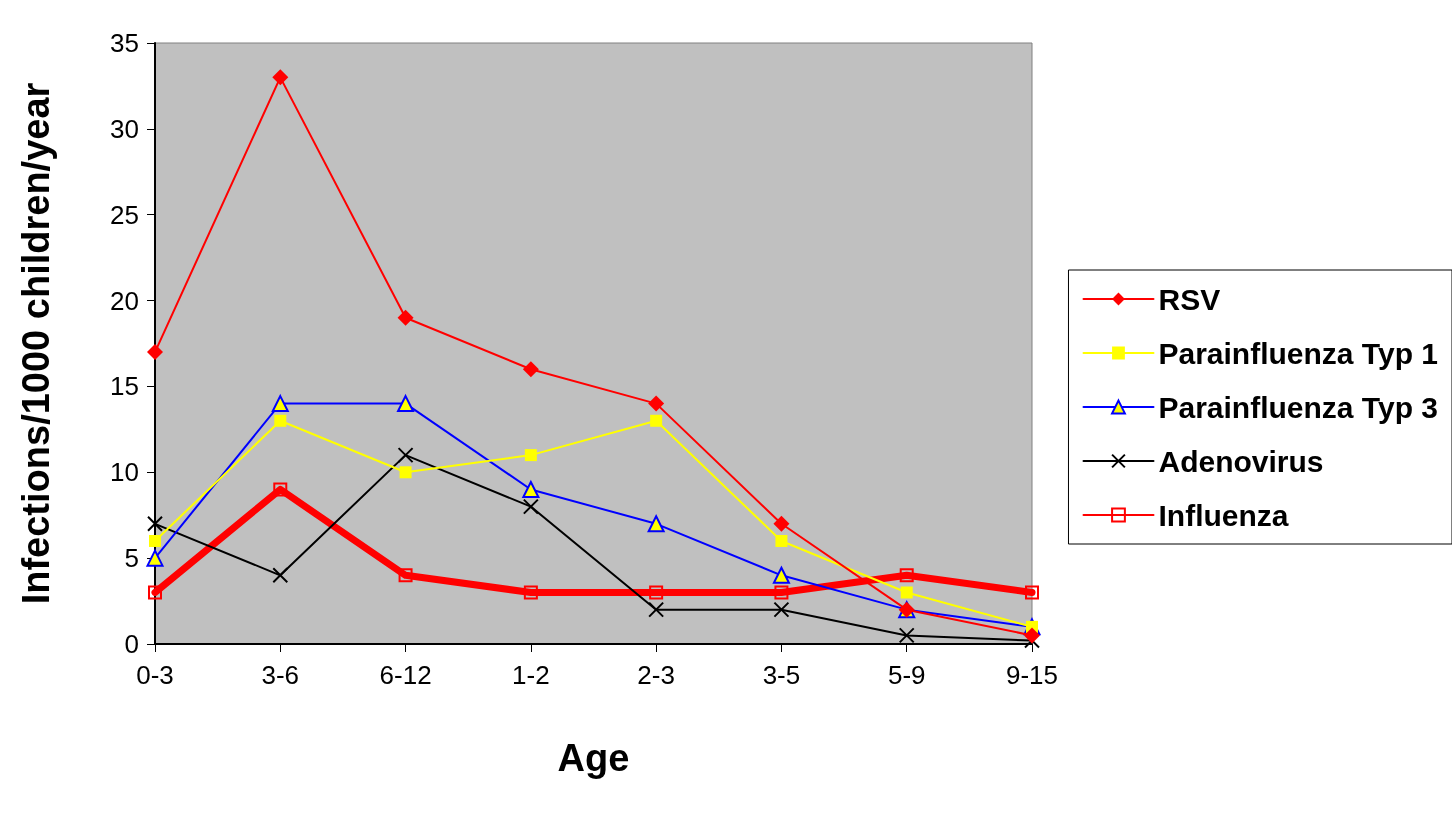 The width and height of the screenshot is (1452, 814). I want to click on y-tick-label: 5, so click(131, 558).